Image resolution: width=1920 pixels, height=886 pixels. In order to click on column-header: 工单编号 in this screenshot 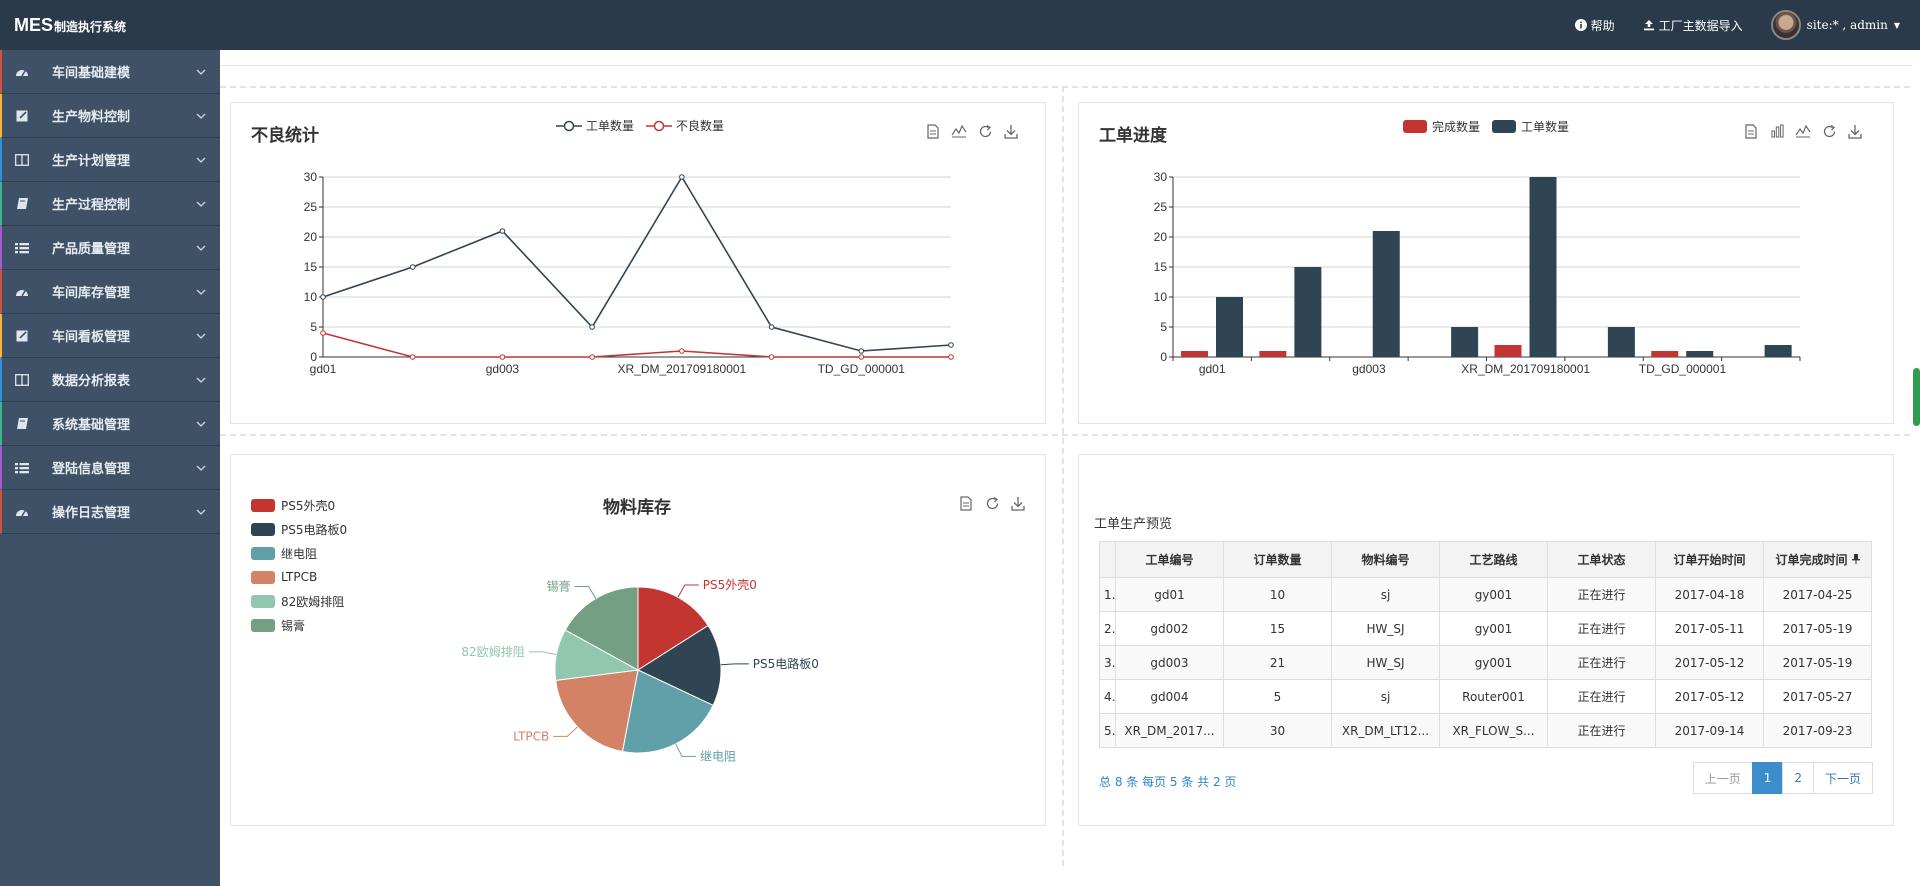, I will do `click(1169, 559)`.